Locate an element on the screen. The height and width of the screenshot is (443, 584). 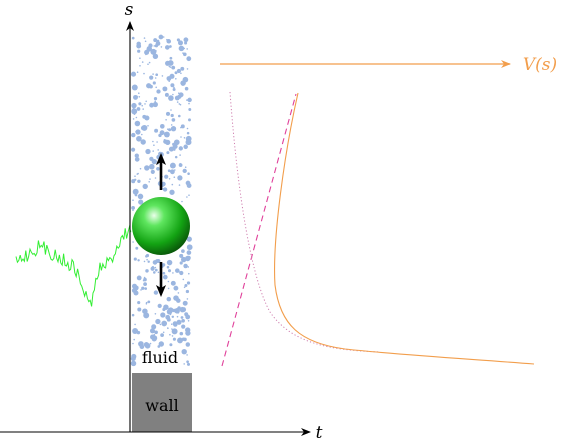
fluid-label: fluid is located at coordinates (160, 357).